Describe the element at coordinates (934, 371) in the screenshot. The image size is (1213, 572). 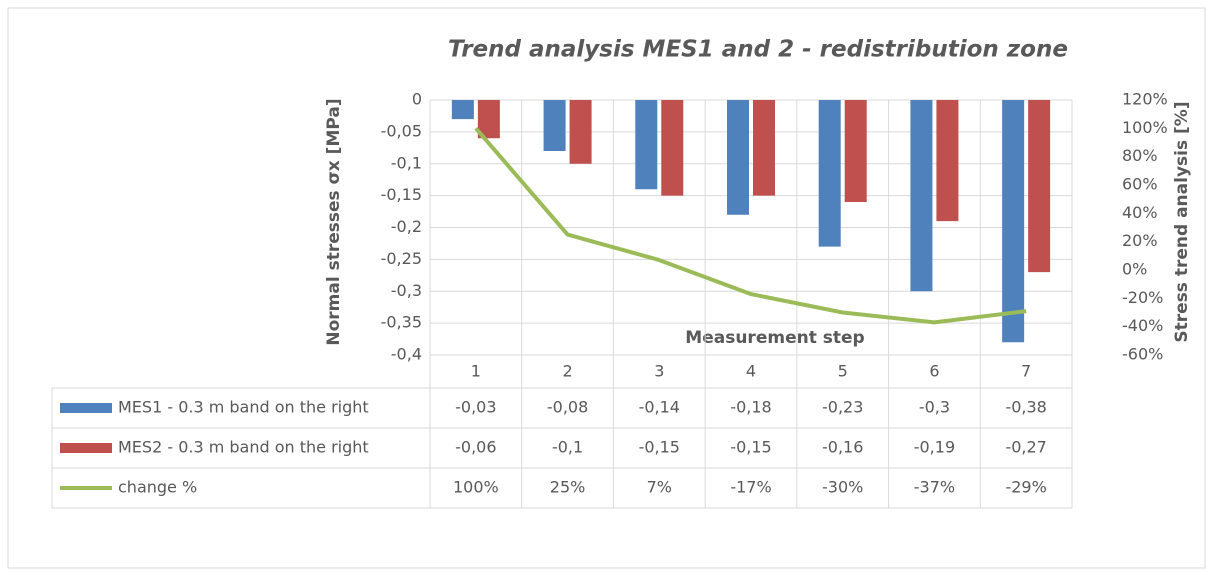
I see `x-tick-label: 6` at that location.